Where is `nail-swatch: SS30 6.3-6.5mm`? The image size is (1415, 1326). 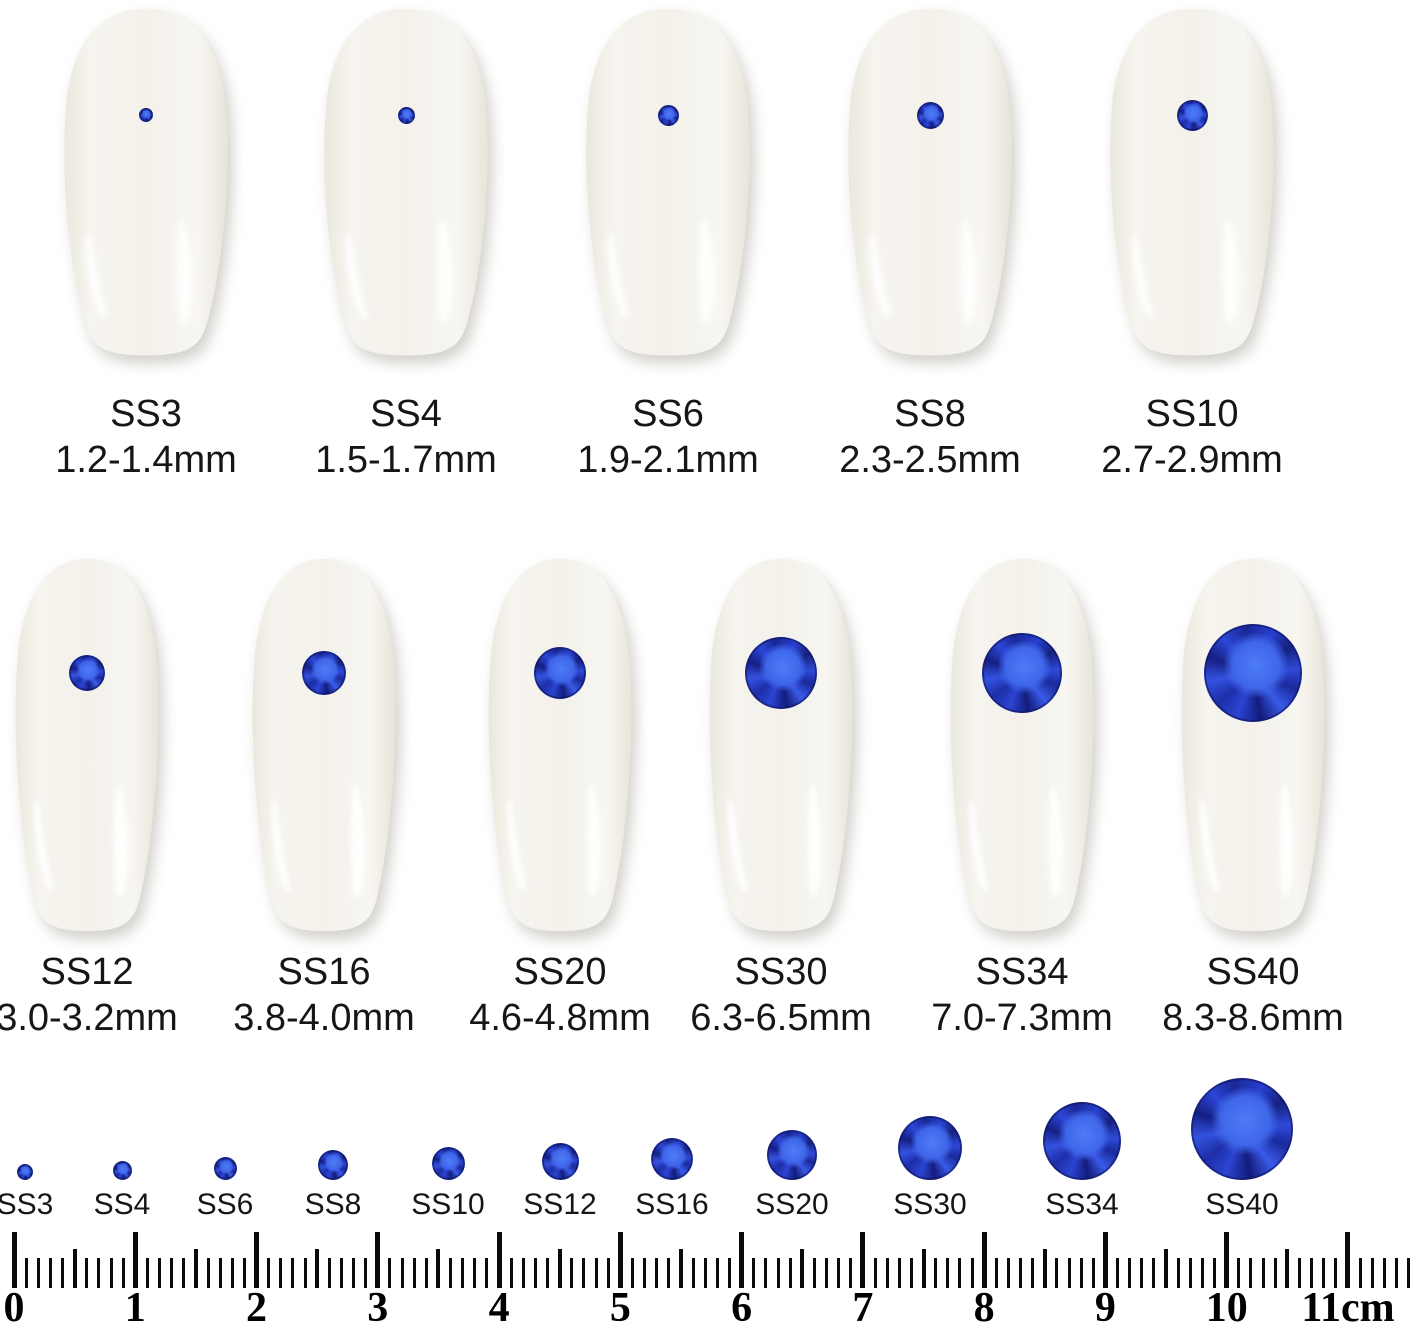 nail-swatch: SS30 6.3-6.5mm is located at coordinates (781, 798).